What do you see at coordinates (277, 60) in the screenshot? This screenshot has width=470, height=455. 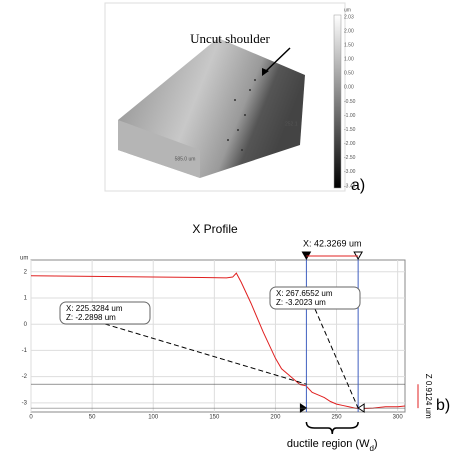 I see `arrow` at bounding box center [277, 60].